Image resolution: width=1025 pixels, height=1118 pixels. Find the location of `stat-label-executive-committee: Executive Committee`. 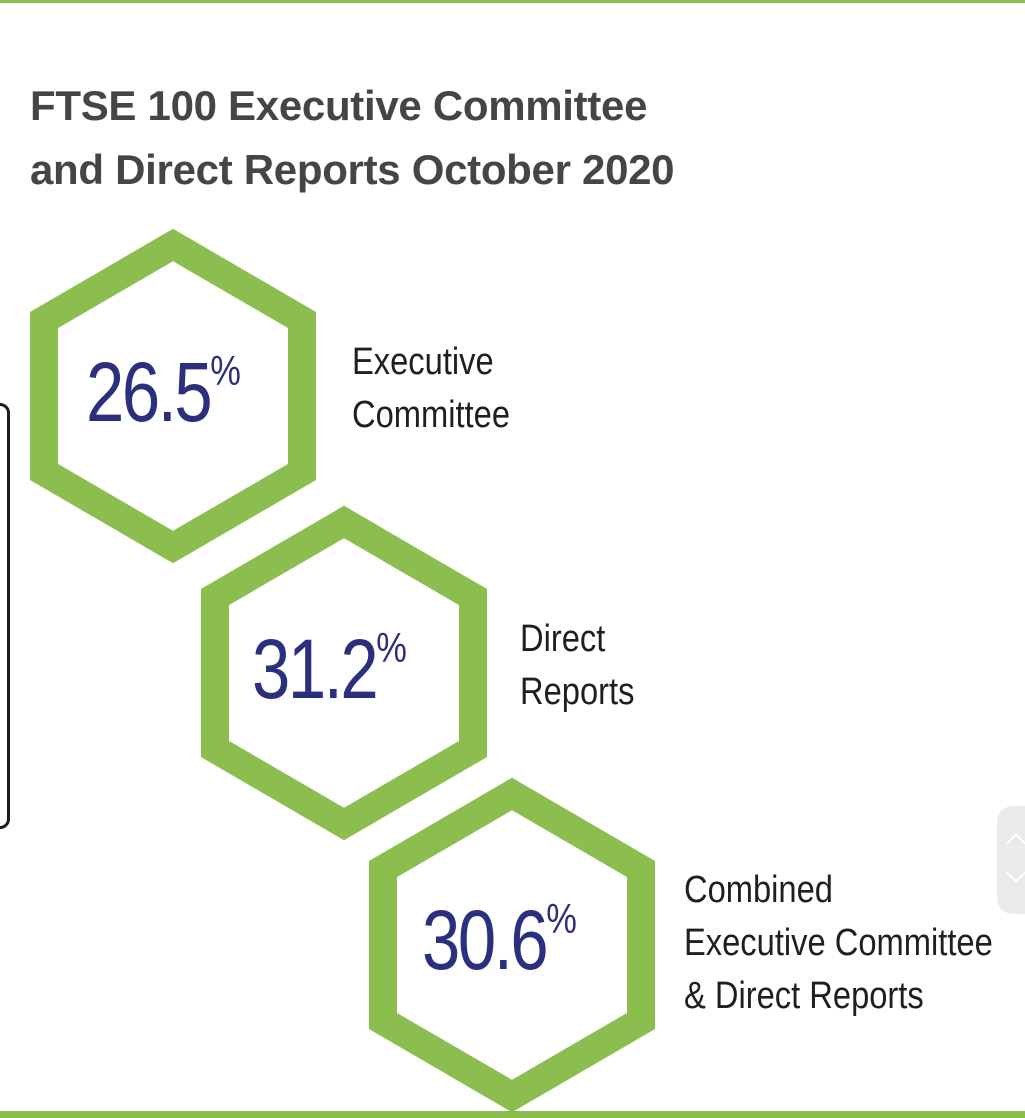

stat-label-executive-committee: Executive Committee is located at coordinates (431, 388).